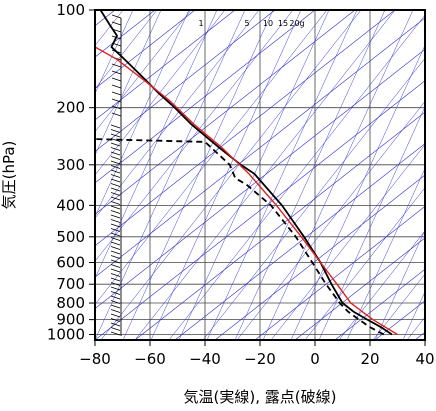 This screenshot has height=411, width=436. What do you see at coordinates (95, 359) in the screenshot?
I see `x-tick-label: −80` at bounding box center [95, 359].